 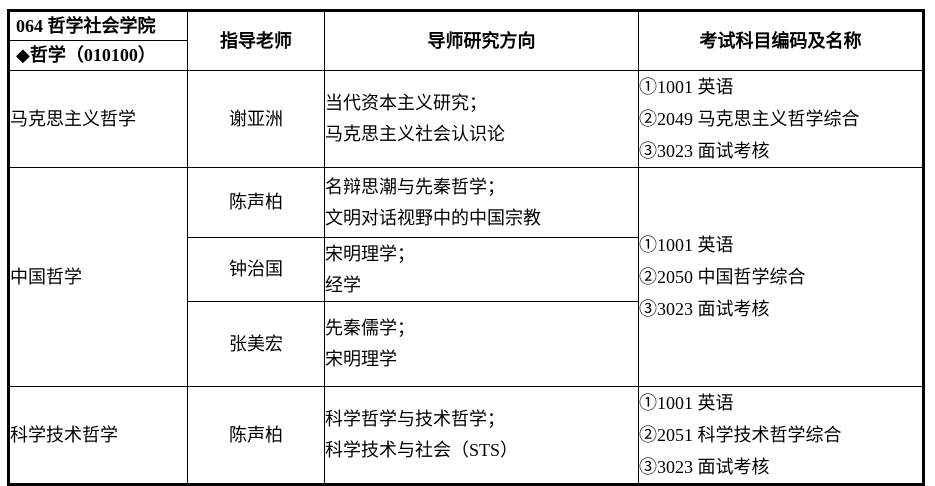 What do you see at coordinates (415, 134) in the screenshot?
I see `direction-line: 马克思主义社会认识论` at bounding box center [415, 134].